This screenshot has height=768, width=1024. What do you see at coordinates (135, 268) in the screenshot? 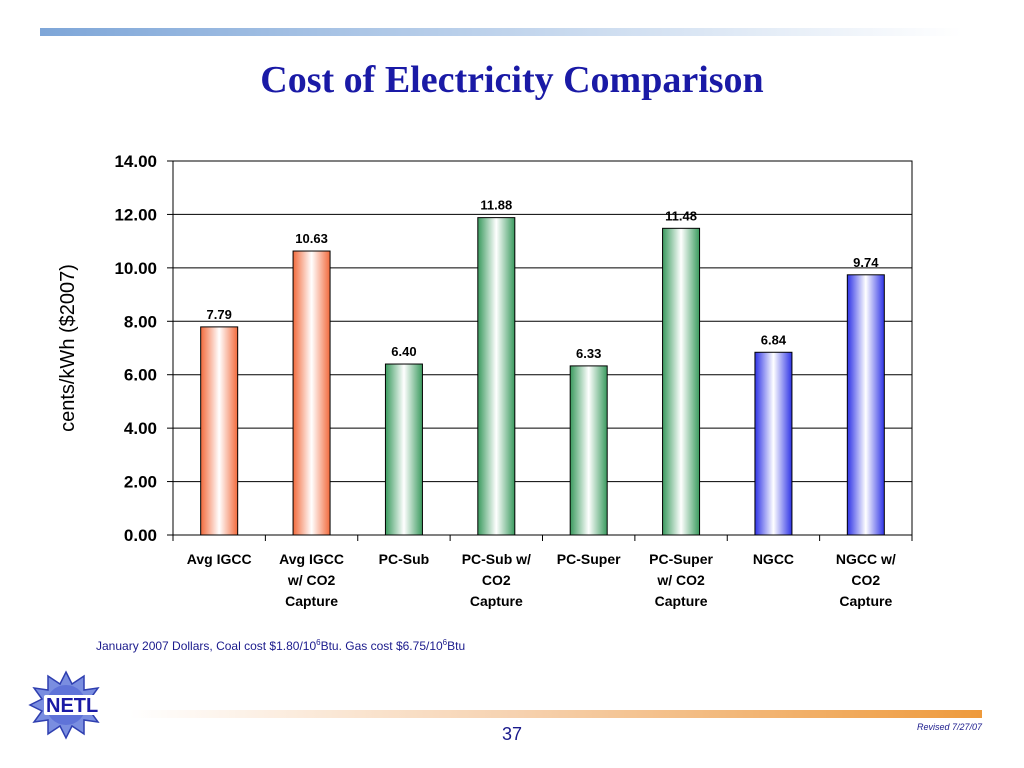
I see `y-tick-label: 10.00` at bounding box center [135, 268].